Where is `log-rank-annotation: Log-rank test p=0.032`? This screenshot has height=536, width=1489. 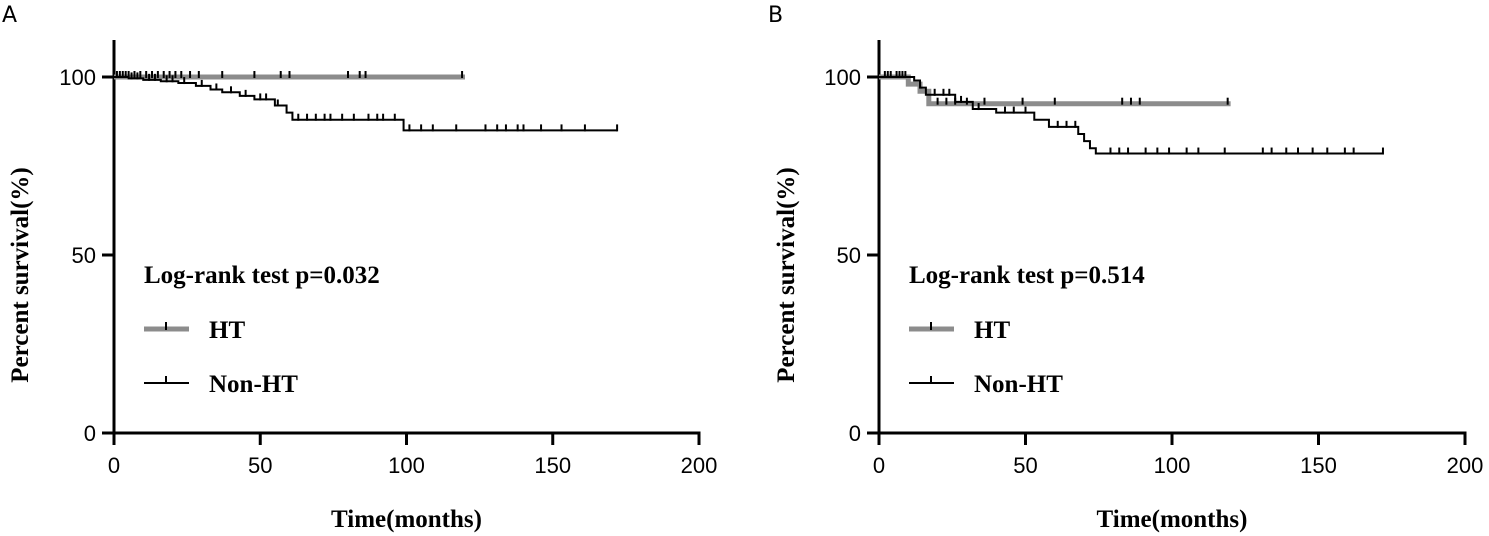 log-rank-annotation: Log-rank test p=0.032 is located at coordinates (262, 275).